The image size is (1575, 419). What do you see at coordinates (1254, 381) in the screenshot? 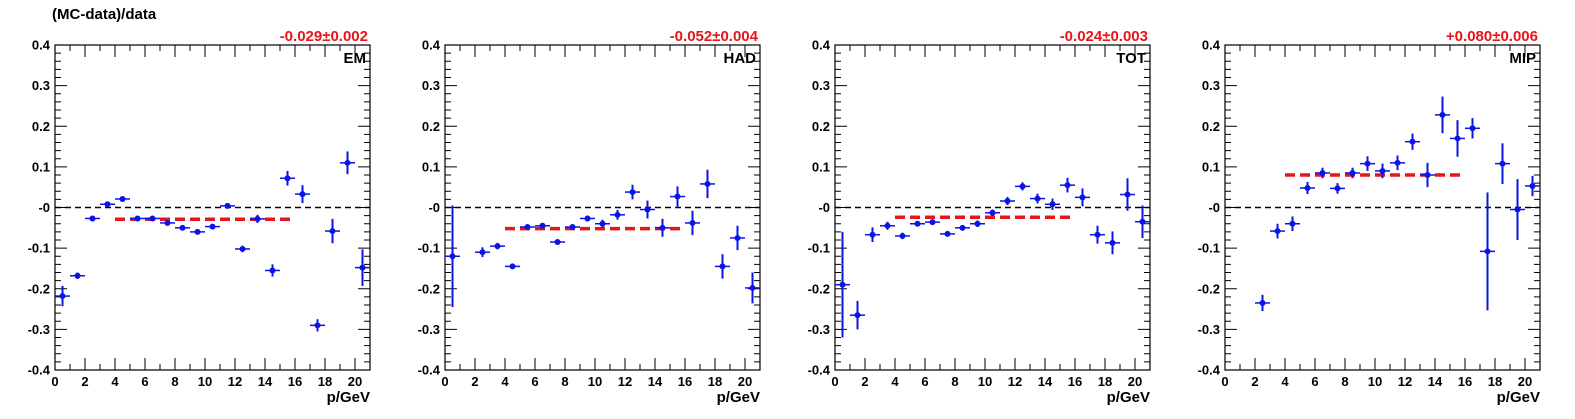
I see `x-tick-label: 2` at bounding box center [1254, 381].